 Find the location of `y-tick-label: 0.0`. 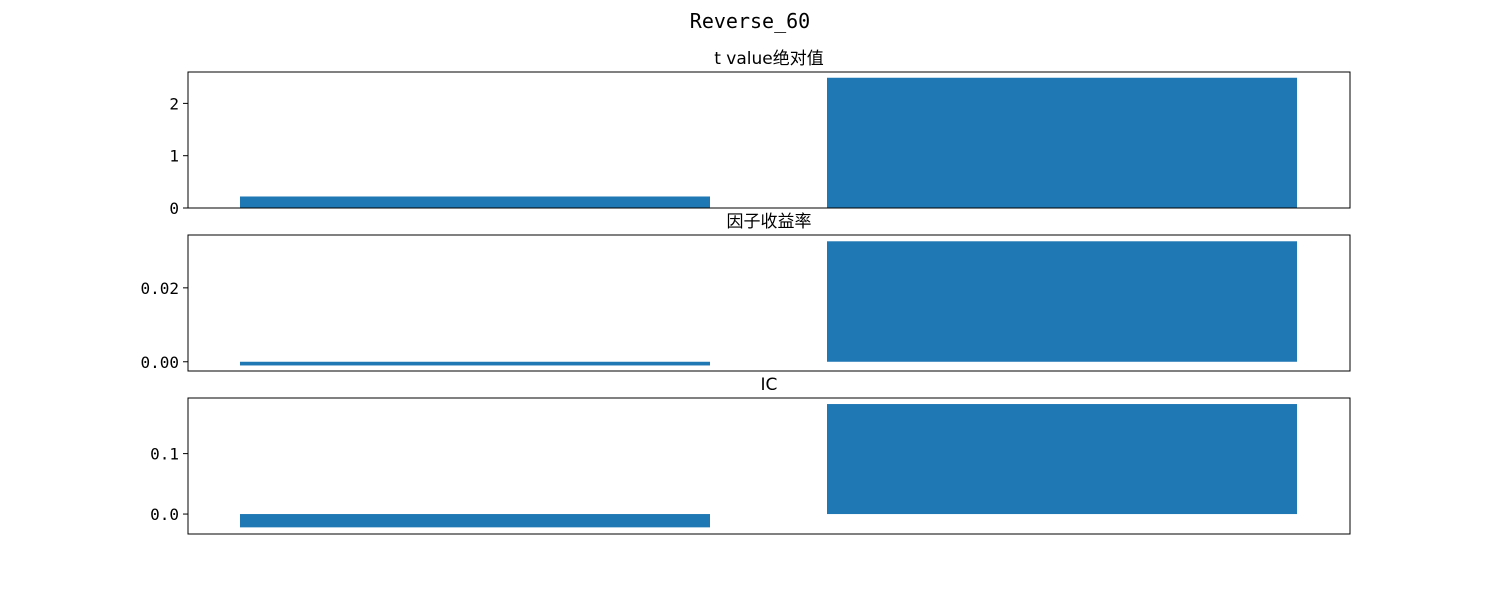

y-tick-label: 0.0 is located at coordinates (164, 514).